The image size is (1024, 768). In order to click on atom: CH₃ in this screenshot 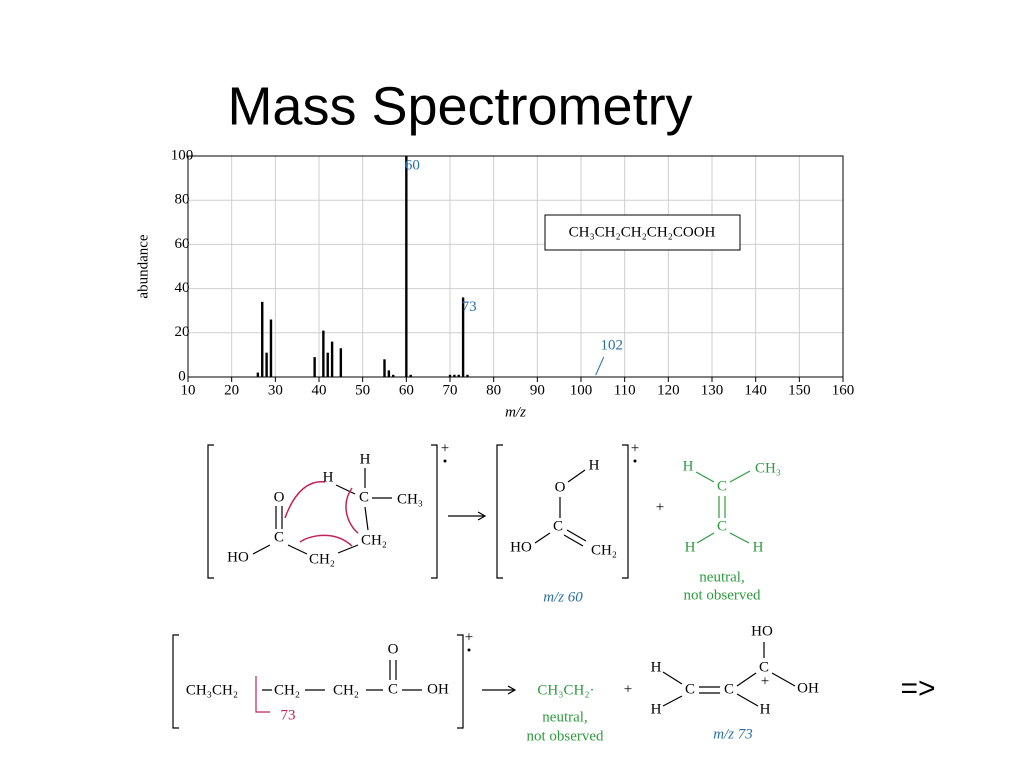, I will do `click(768, 468)`.